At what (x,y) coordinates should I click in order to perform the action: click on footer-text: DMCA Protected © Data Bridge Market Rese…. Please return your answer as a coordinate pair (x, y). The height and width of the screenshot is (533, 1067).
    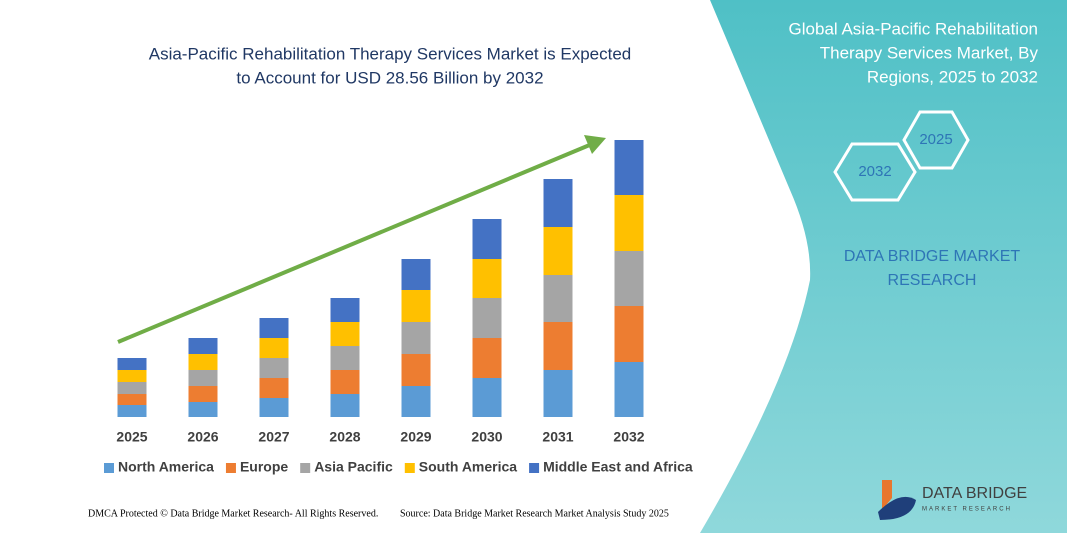
    Looking at the image, I should click on (233, 513).